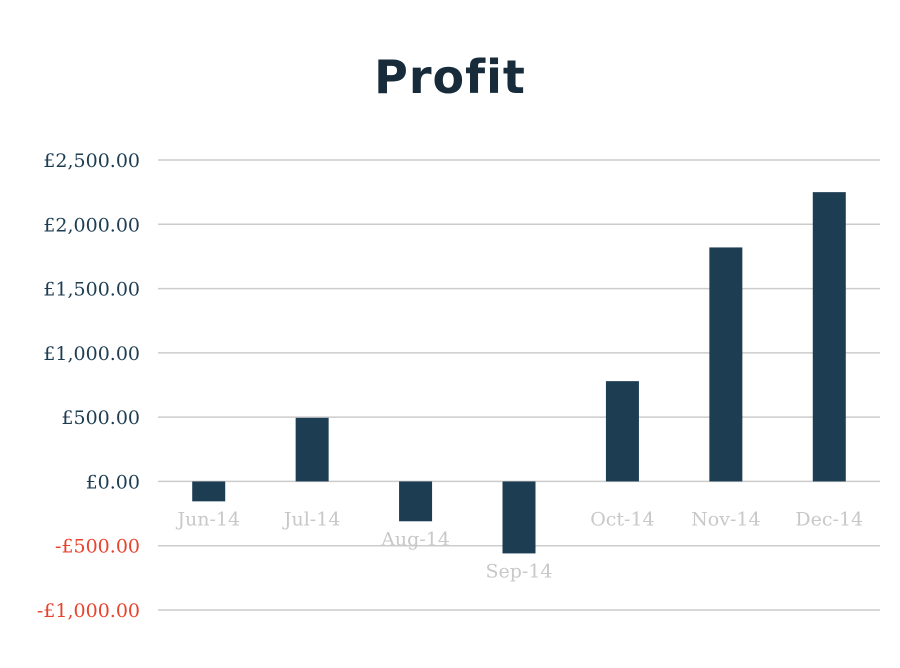 This screenshot has width=900, height=668. I want to click on chart-title: Profit, so click(450, 77).